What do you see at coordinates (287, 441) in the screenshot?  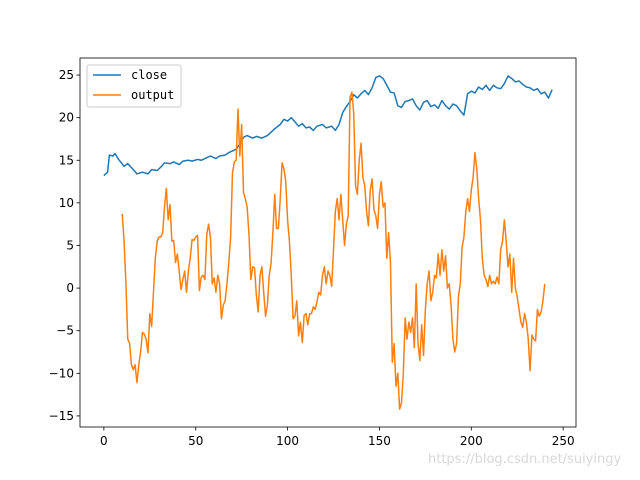 I see `x-tick-label: 100` at bounding box center [287, 441].